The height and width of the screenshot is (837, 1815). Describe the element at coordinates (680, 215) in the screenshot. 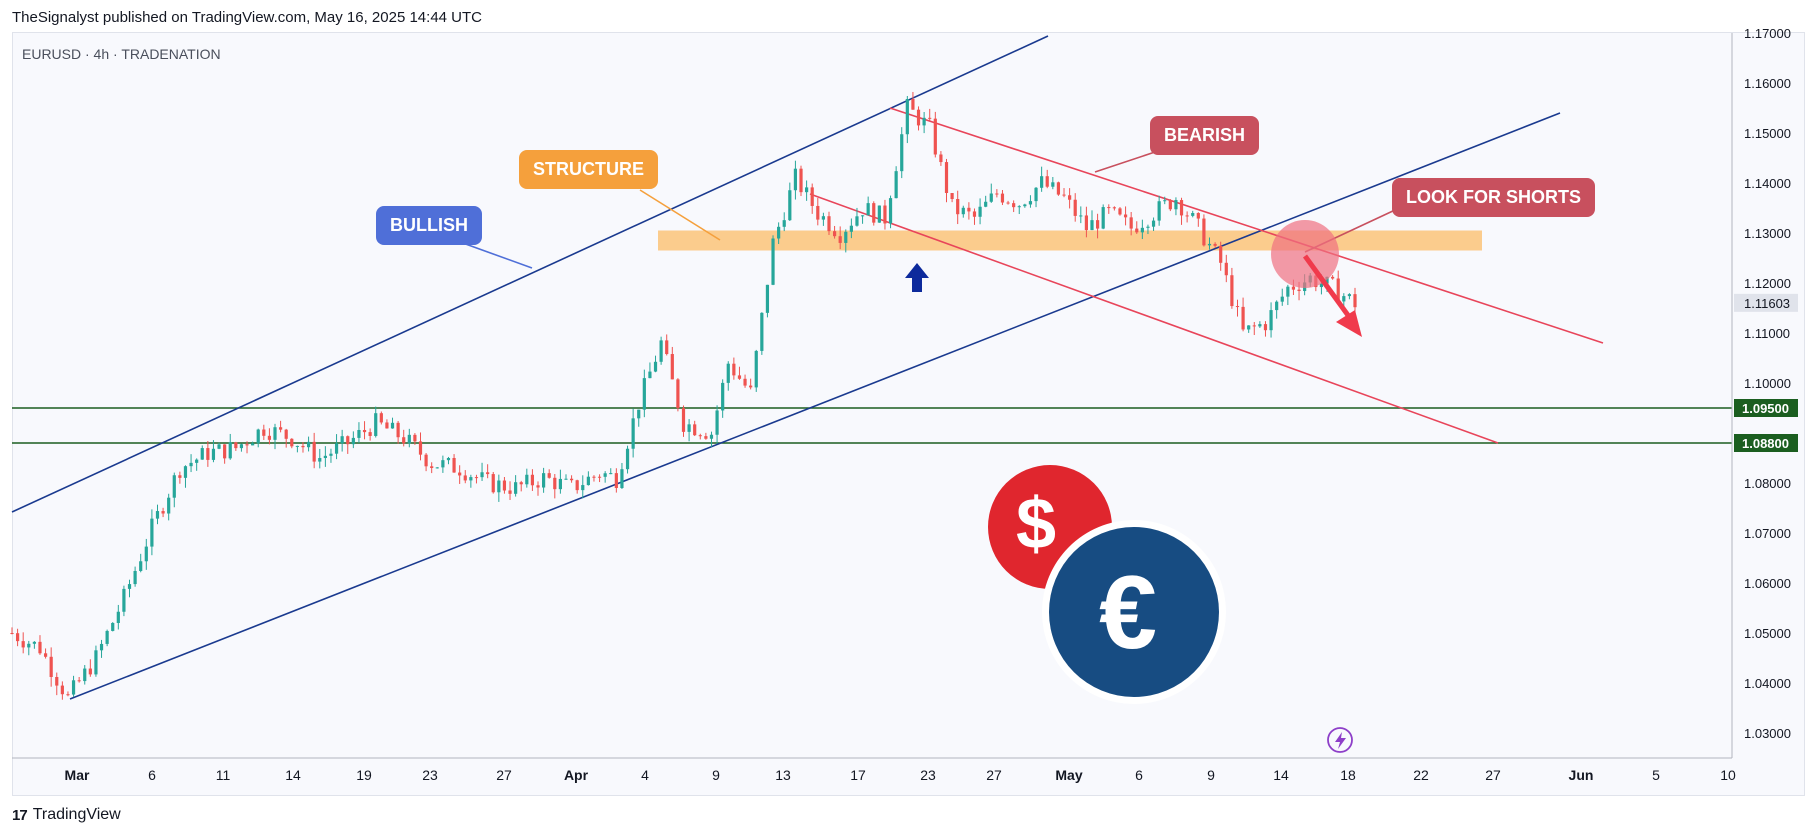

I see `structure-callout-pointer` at that location.